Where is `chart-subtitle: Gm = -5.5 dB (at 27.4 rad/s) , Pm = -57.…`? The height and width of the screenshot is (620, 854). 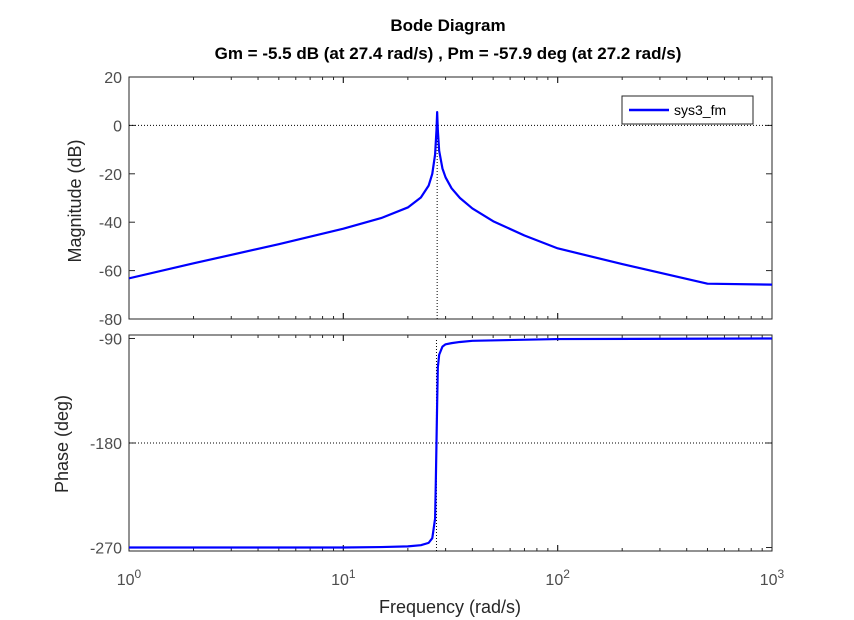 chart-subtitle: Gm = -5.5 dB (at 27.4 rad/s) , Pm = -57.… is located at coordinates (448, 53).